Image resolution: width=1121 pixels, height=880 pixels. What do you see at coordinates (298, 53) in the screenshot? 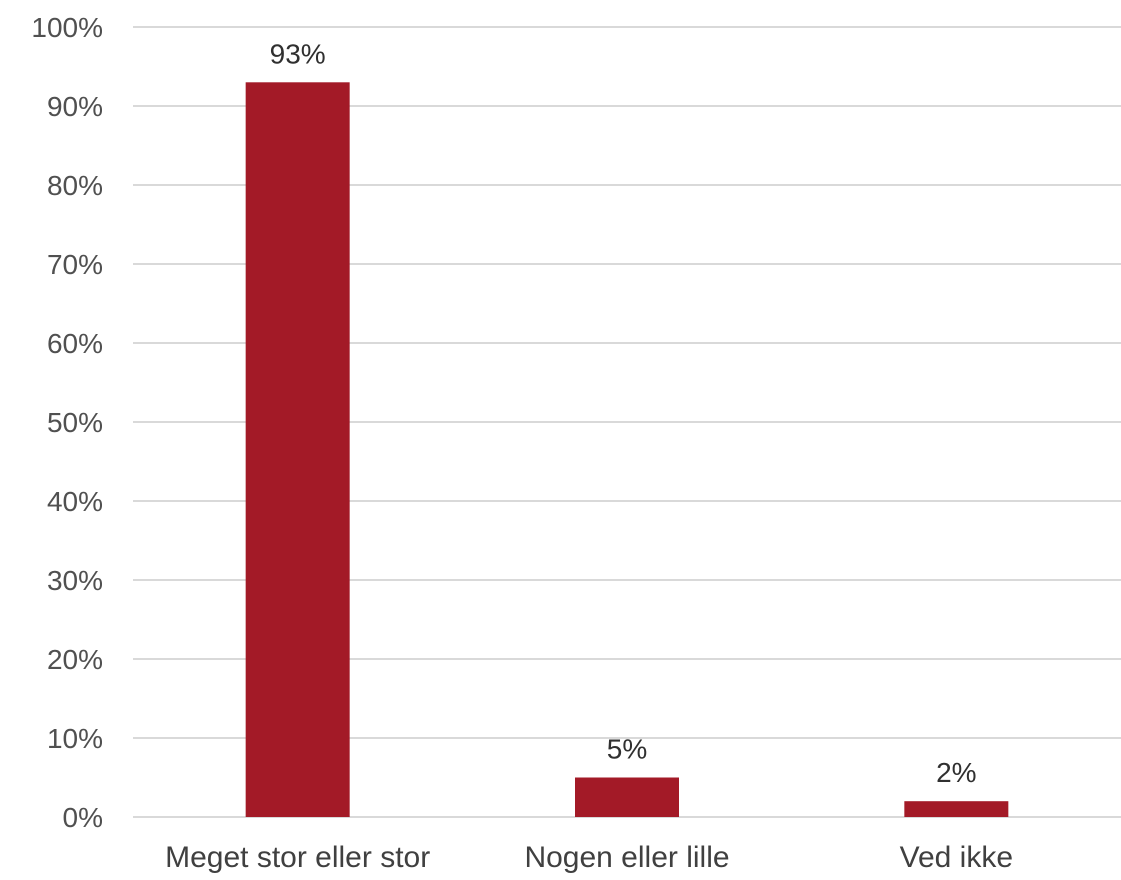
I see `data-label-0: 93%` at bounding box center [298, 53].